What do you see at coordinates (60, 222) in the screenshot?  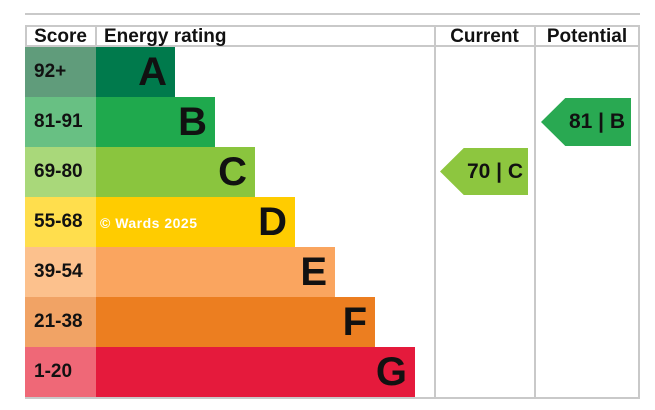 I see `score-range-d: 55-68` at bounding box center [60, 222].